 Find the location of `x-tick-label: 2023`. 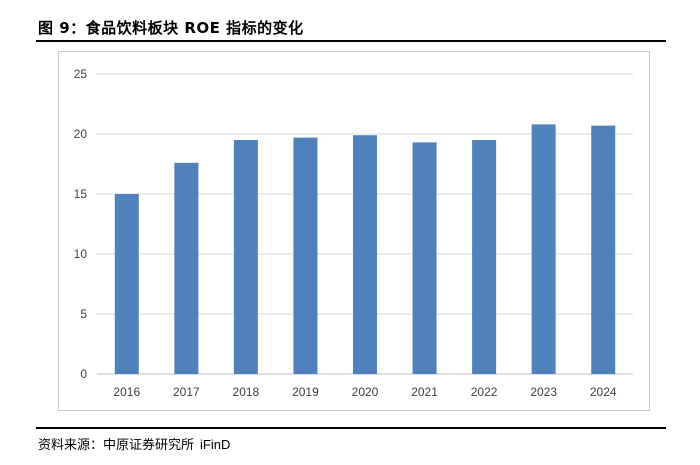

x-tick-label: 2023 is located at coordinates (543, 392).